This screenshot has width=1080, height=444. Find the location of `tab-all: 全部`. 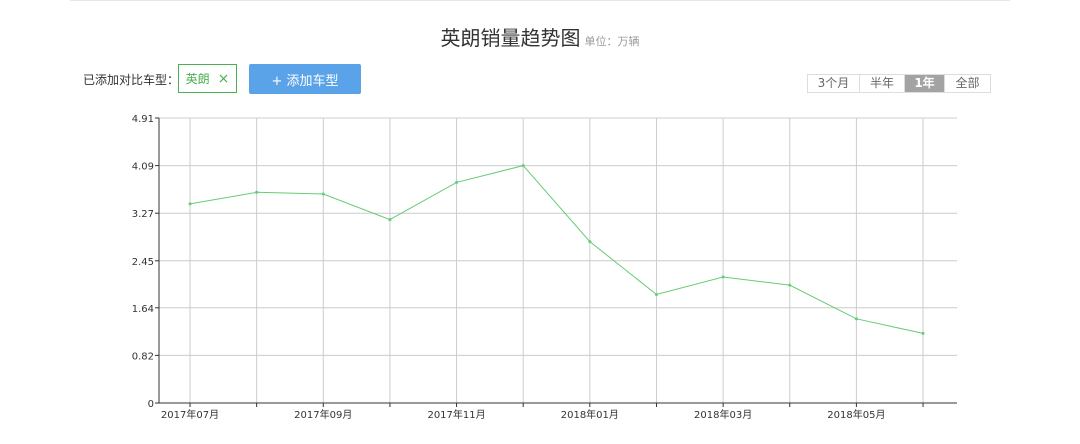

tab-all: 全部 is located at coordinates (967, 83).